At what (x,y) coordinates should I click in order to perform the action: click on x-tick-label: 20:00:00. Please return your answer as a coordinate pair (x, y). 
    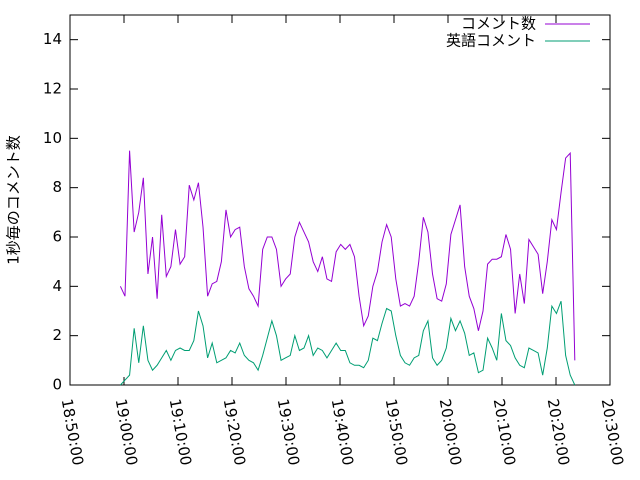
    Looking at the image, I should click on (450, 431).